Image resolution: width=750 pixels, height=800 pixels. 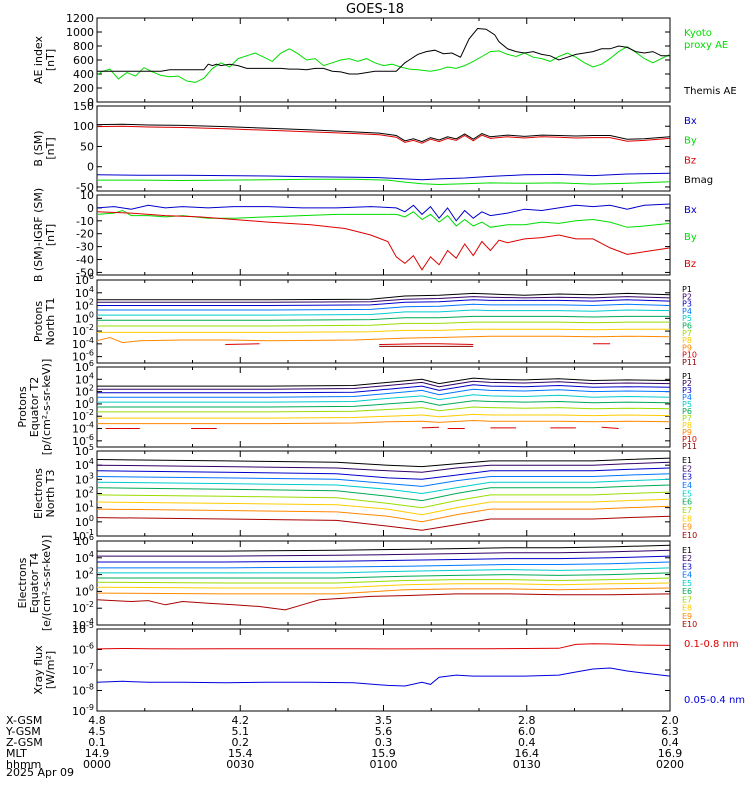 I want to click on x-tick-value: 0200, so click(x=670, y=764).